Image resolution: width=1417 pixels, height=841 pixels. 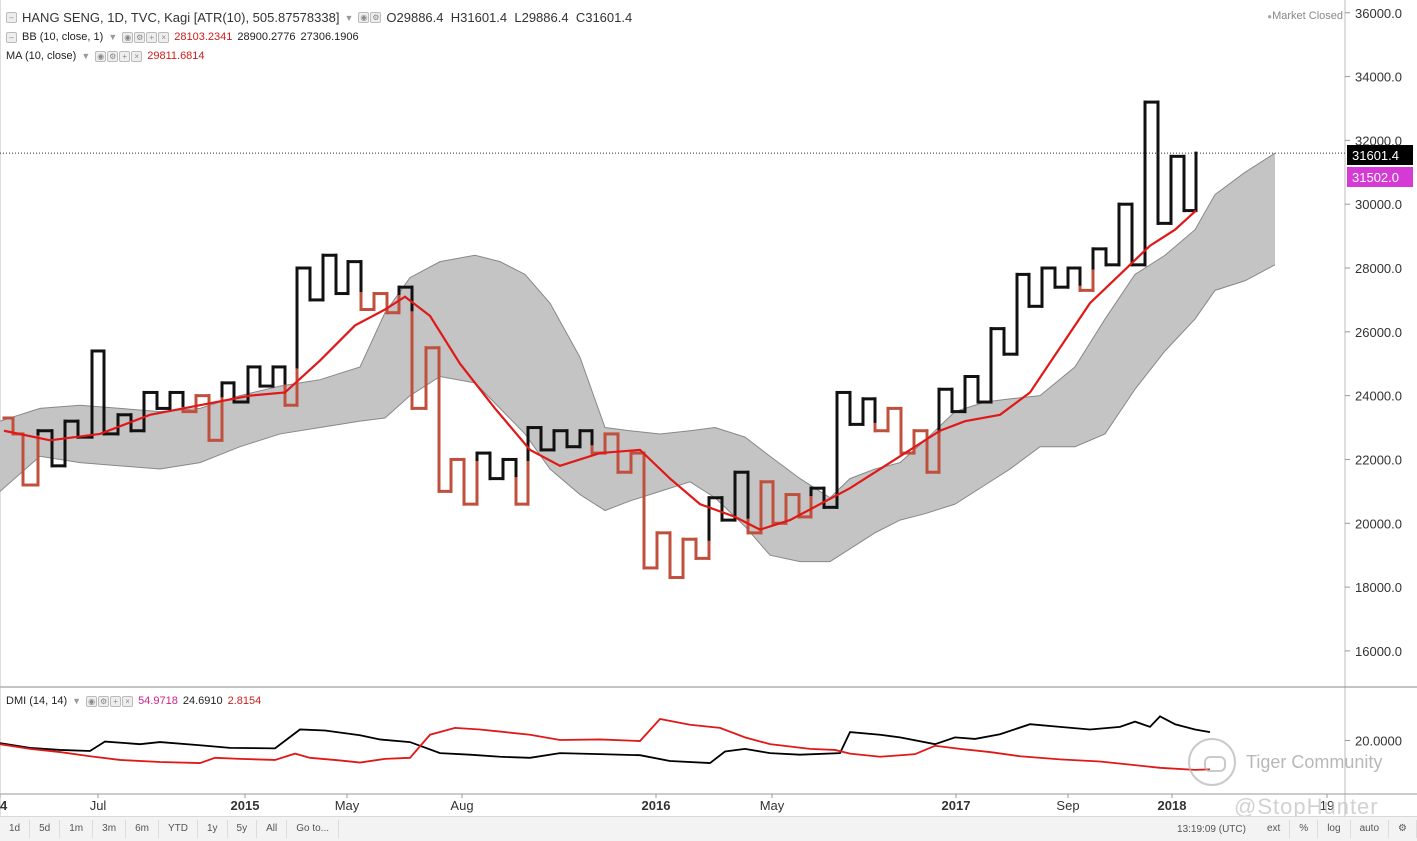 What do you see at coordinates (1274, 829) in the screenshot?
I see `ext-toggle: ext` at bounding box center [1274, 829].